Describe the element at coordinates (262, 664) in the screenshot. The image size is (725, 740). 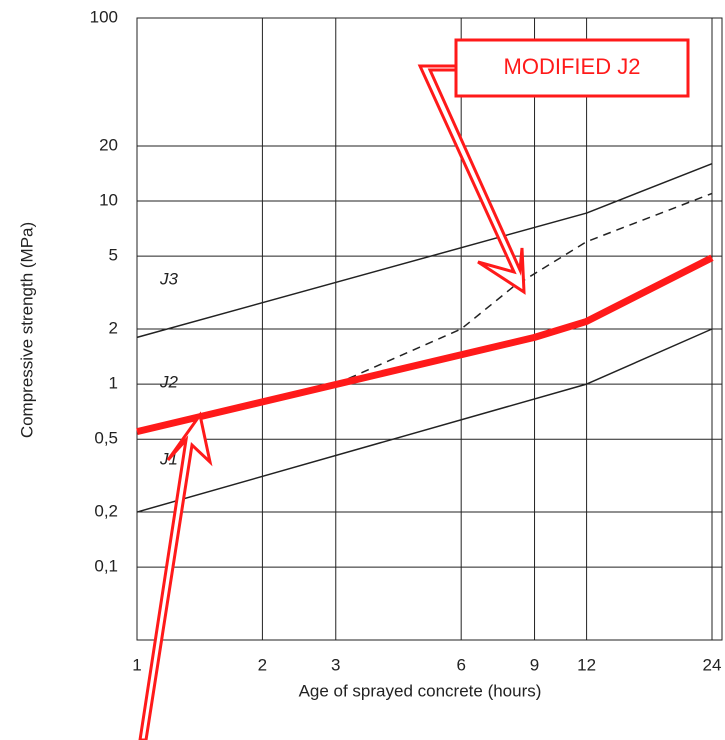
I see `x-tick-label: 2` at that location.